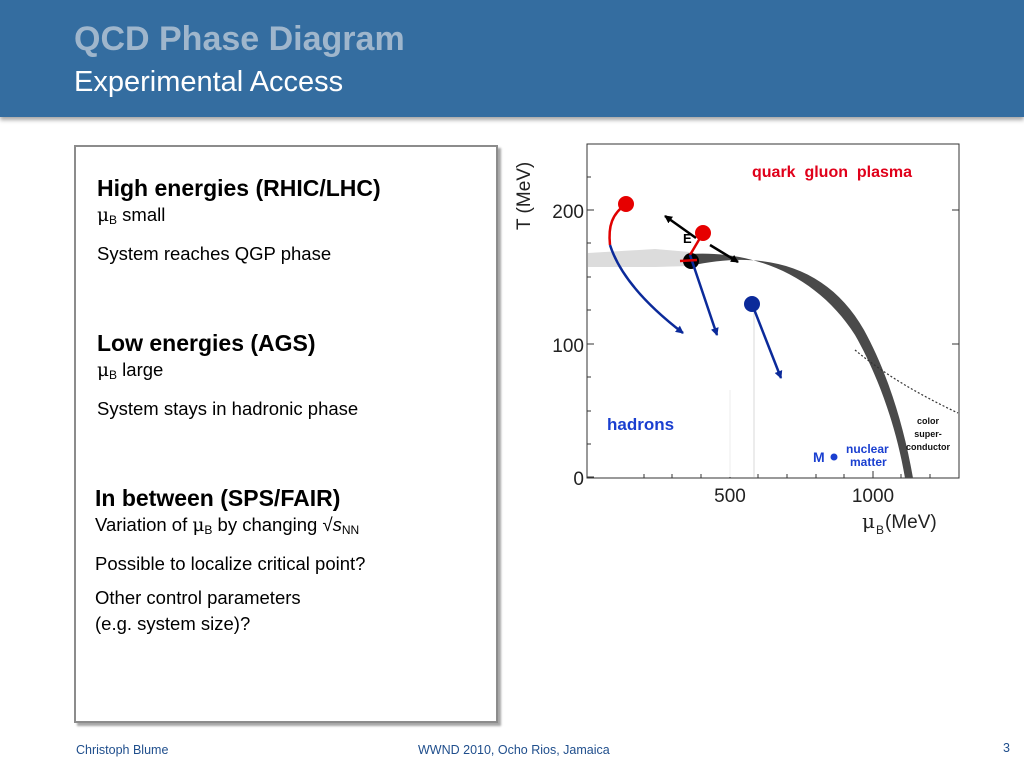  I want to click on nuclear-matter-point-label: M, so click(819, 457).